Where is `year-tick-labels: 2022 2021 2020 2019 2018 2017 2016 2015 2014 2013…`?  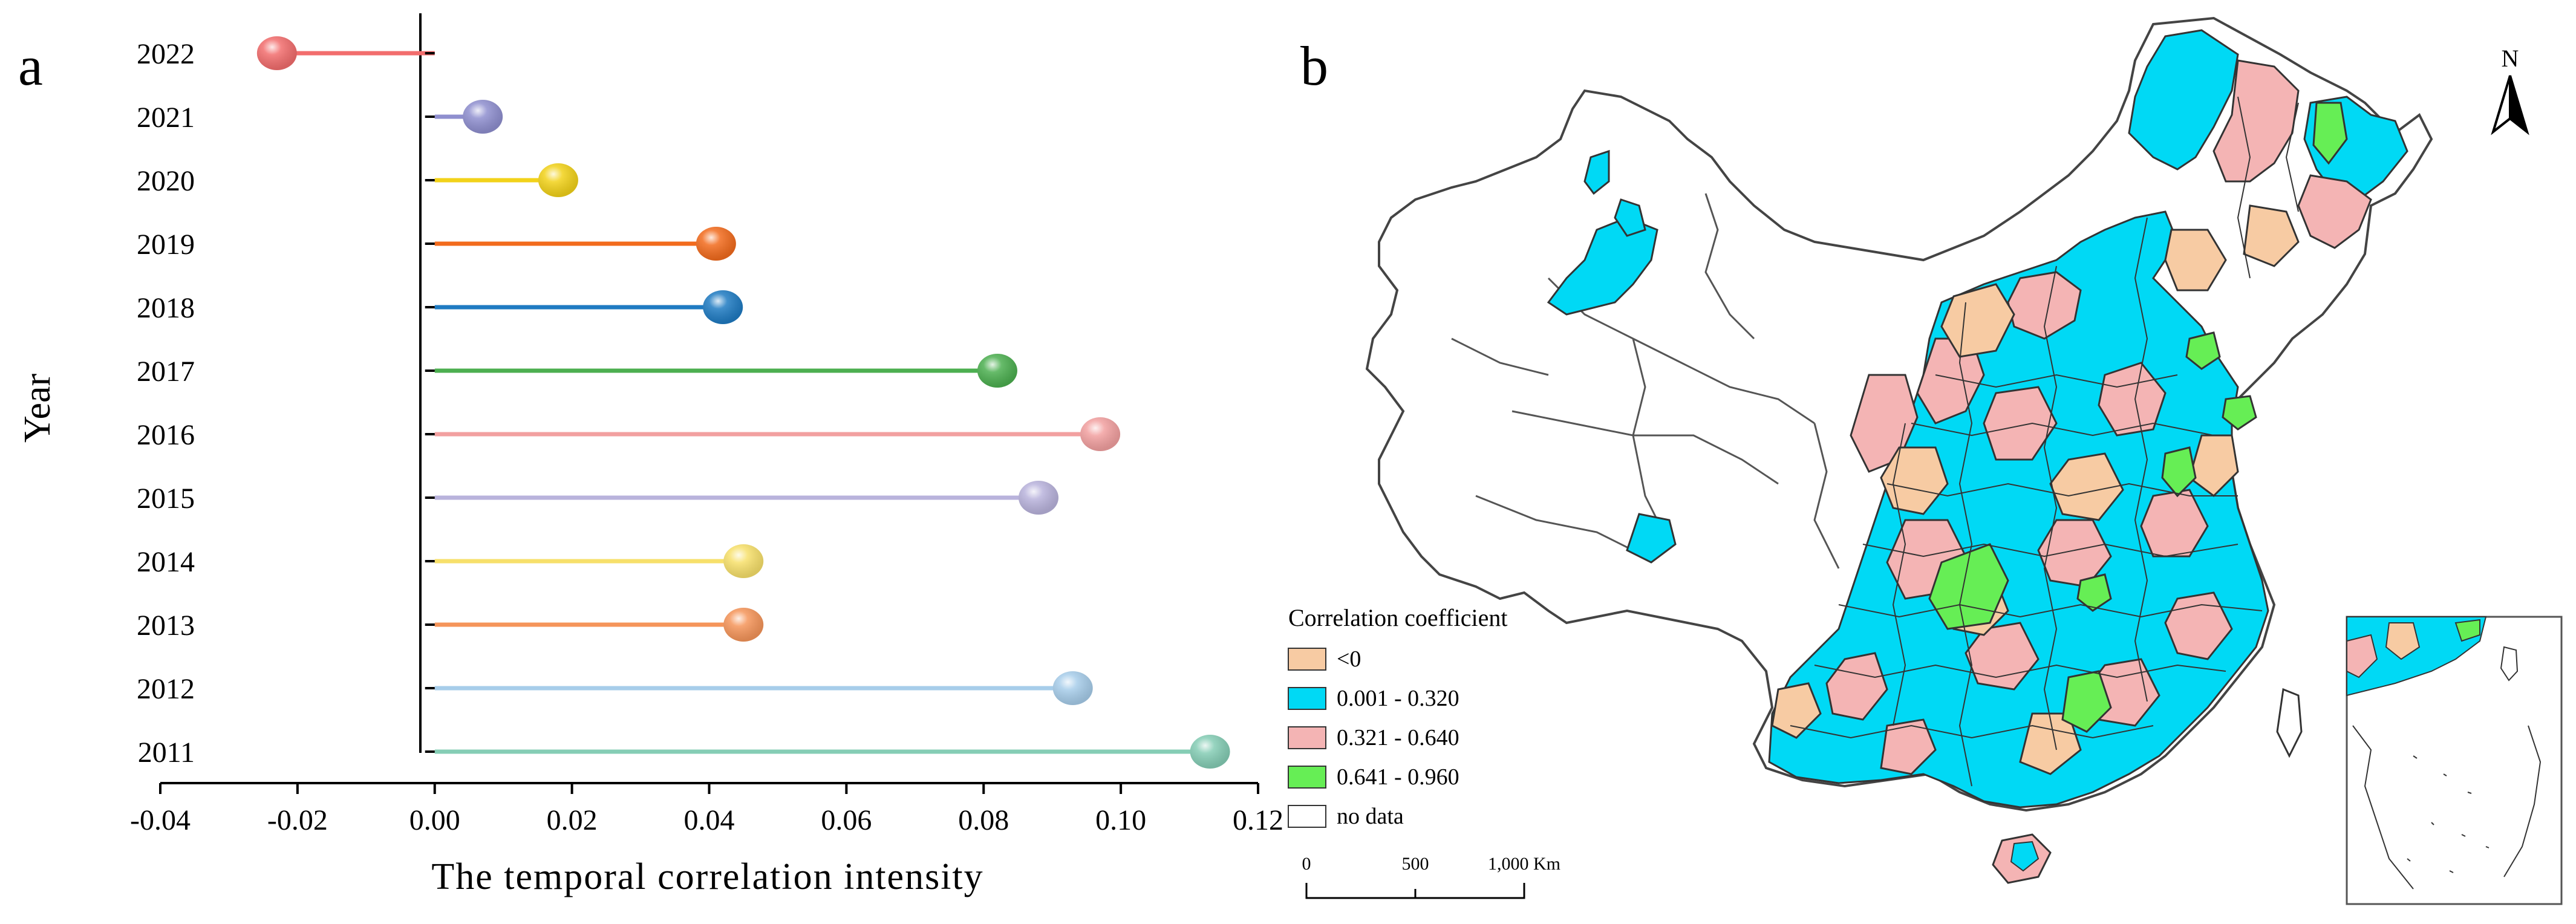
year-tick-labels: 2022 2021 2020 2019 2018 2017 2016 2015 2014 2013… is located at coordinates (166, 403).